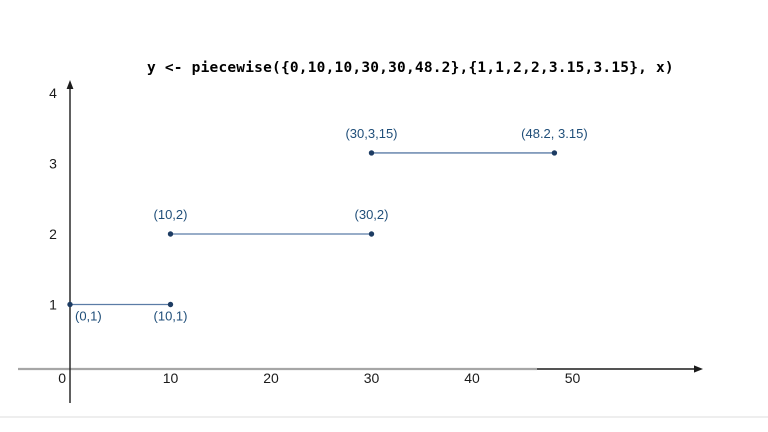 Image resolution: width=768 pixels, height=432 pixels. Describe the element at coordinates (53, 305) in the screenshot. I see `y-tick-label: 1` at that location.